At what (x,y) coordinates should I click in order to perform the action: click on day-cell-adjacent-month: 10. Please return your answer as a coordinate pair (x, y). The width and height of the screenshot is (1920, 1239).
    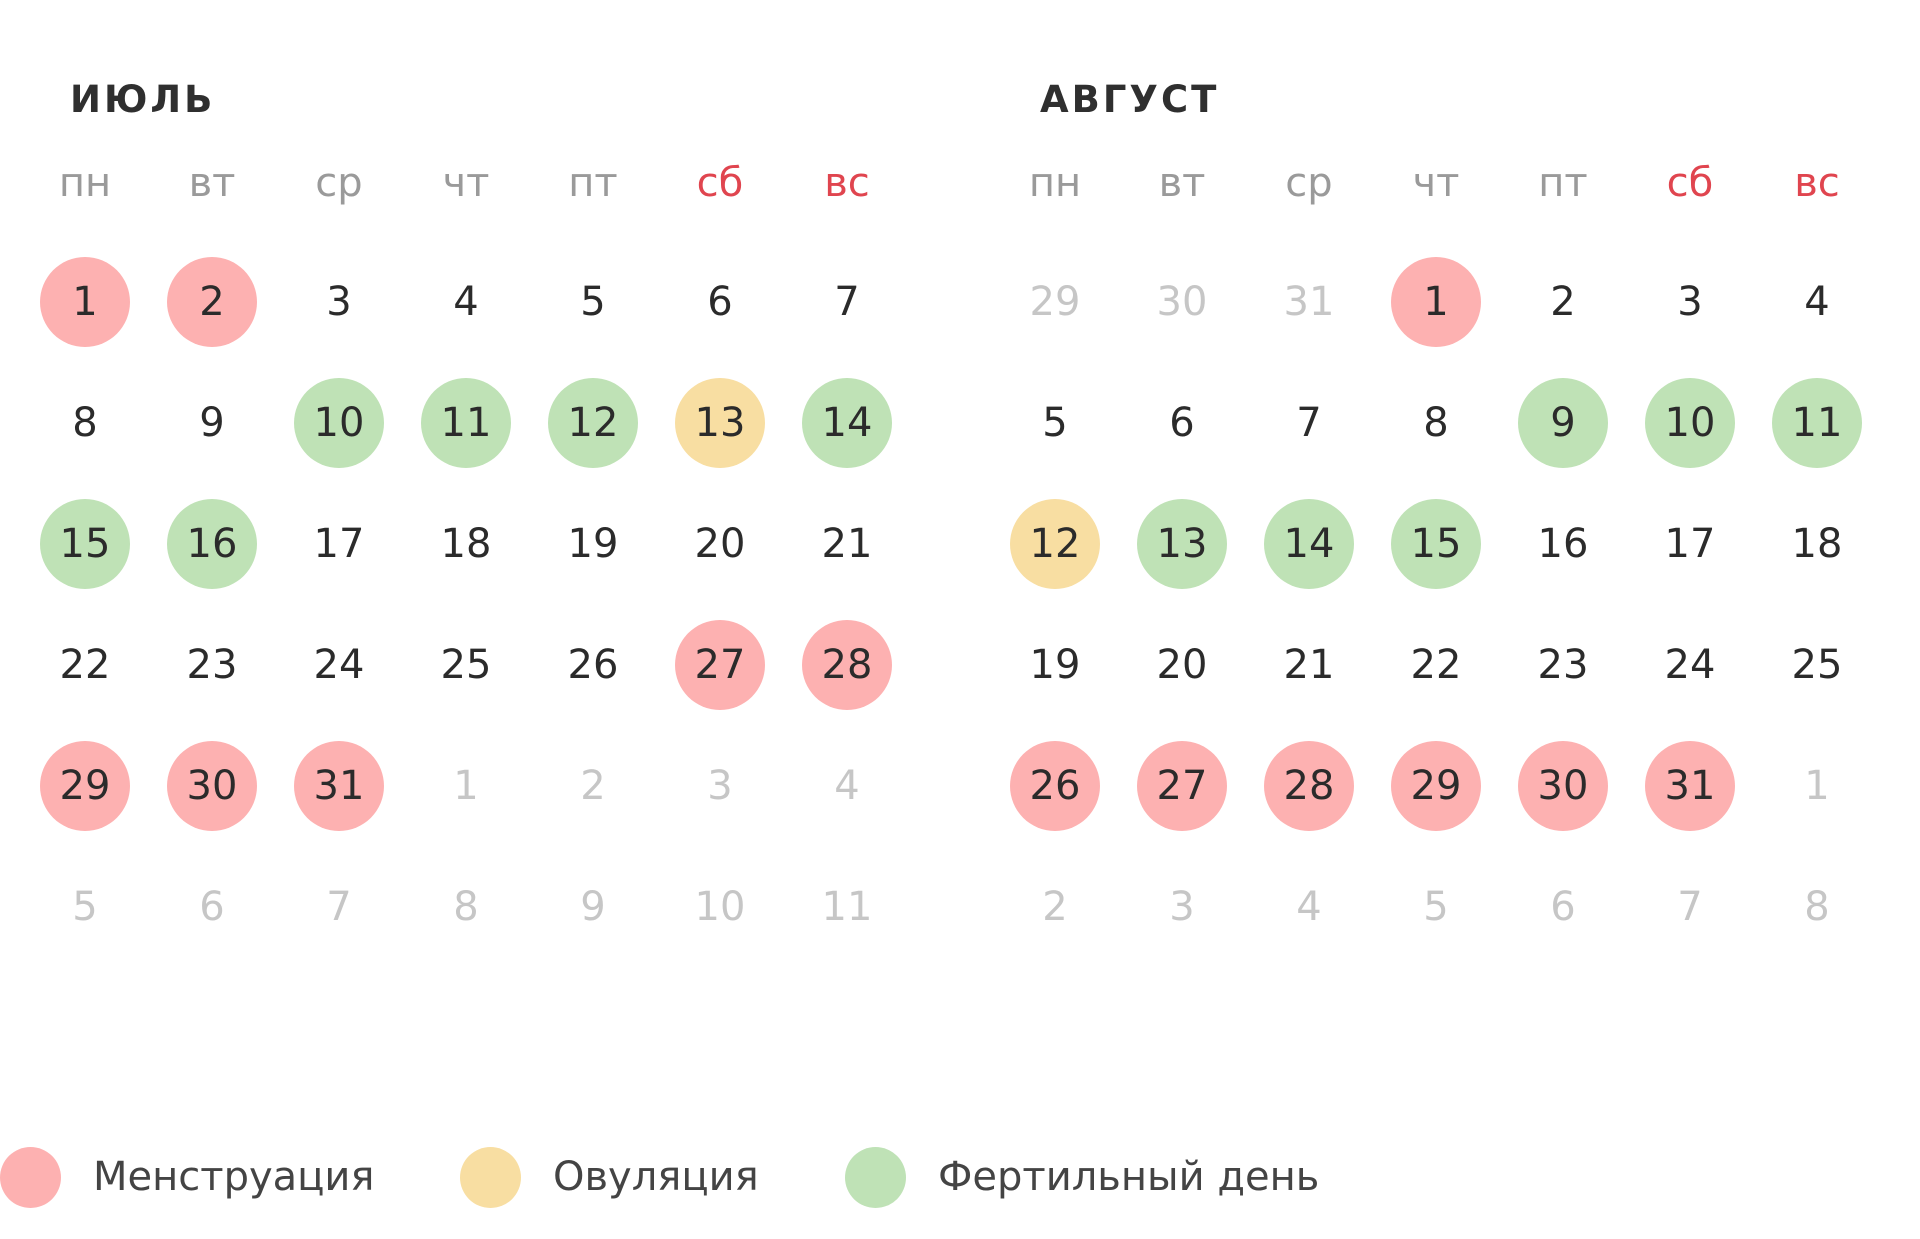
    Looking at the image, I should click on (720, 907).